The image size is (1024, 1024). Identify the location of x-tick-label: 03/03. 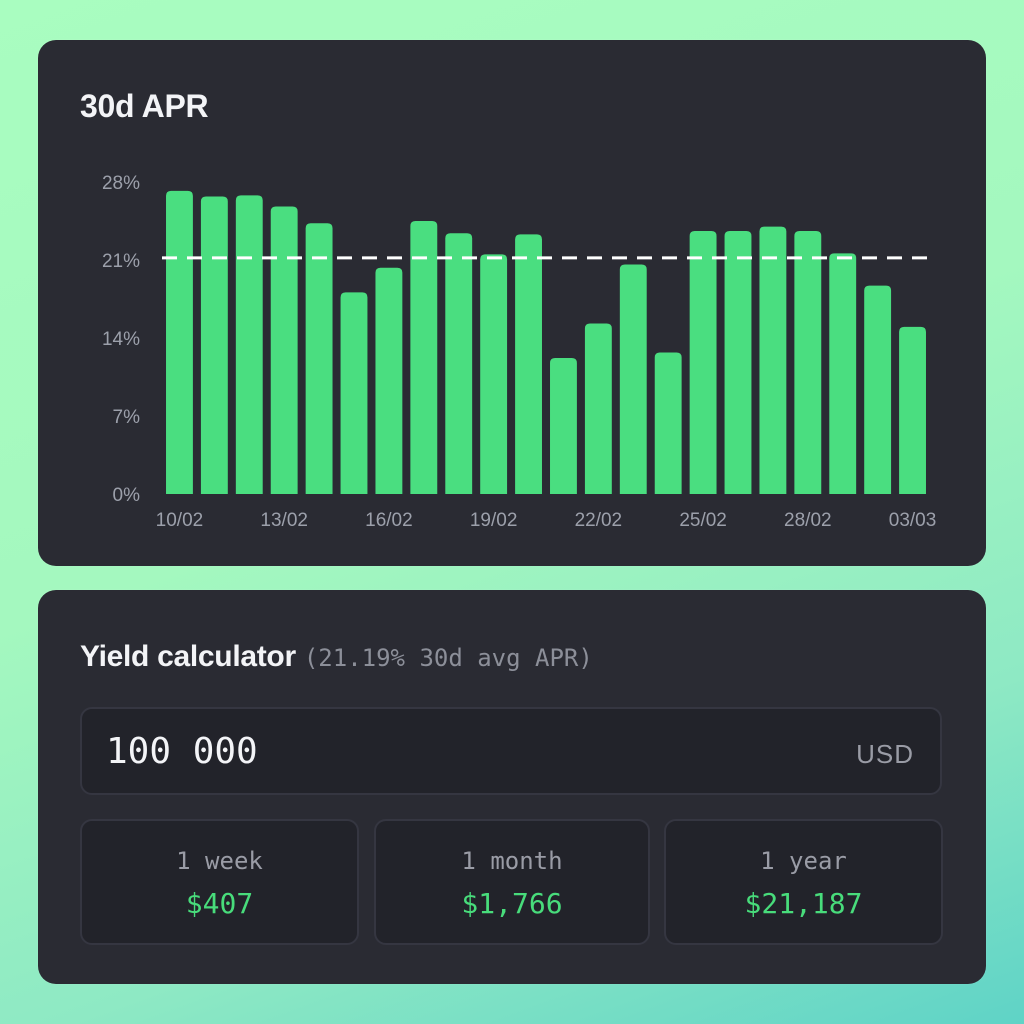
(913, 520).